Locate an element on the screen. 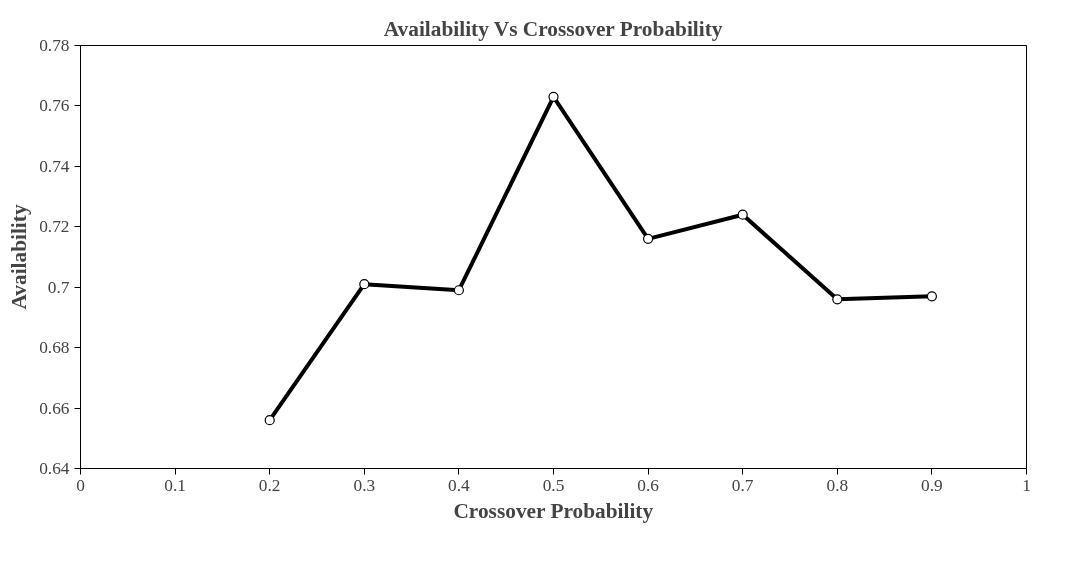 The image size is (1071, 563). x-tick-label: 0.8 is located at coordinates (837, 485).